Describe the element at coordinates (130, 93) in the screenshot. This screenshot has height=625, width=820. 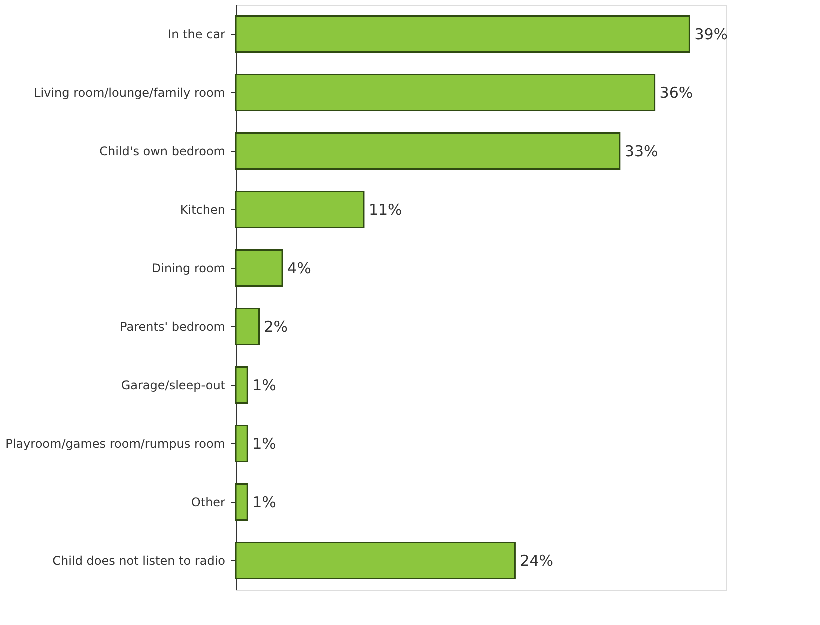
I see `y-tick-label: Living room/lounge/family room` at that location.